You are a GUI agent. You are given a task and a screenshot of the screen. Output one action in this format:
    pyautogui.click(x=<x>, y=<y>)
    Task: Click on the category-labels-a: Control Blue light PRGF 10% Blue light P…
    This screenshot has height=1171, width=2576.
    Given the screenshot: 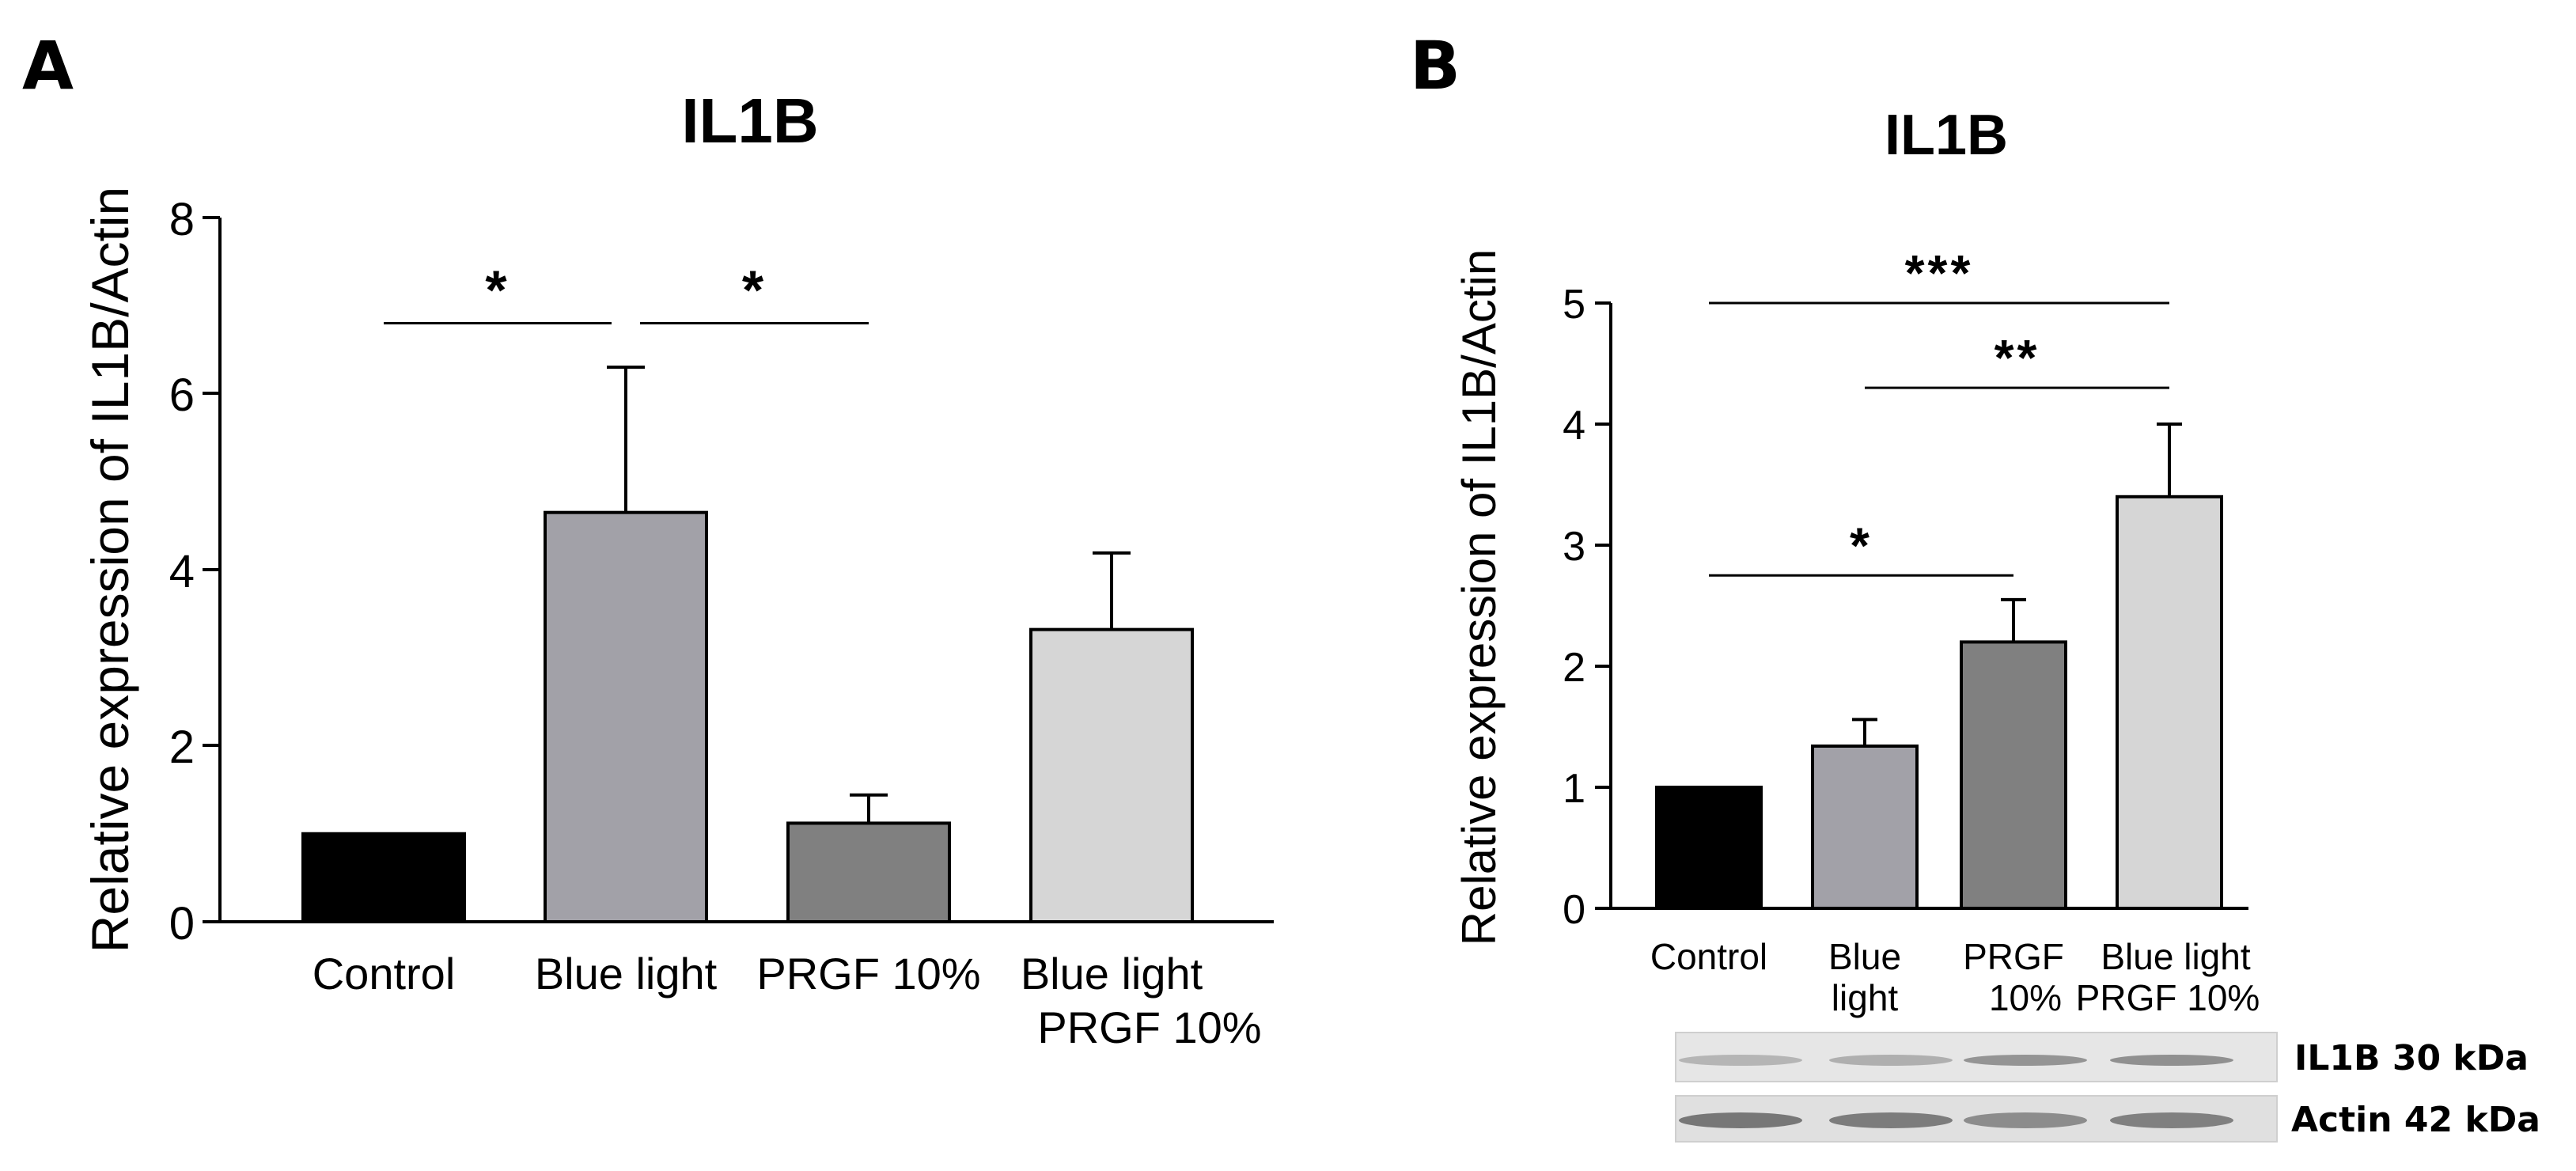 What is the action you would take?
    pyautogui.click(x=787, y=1000)
    